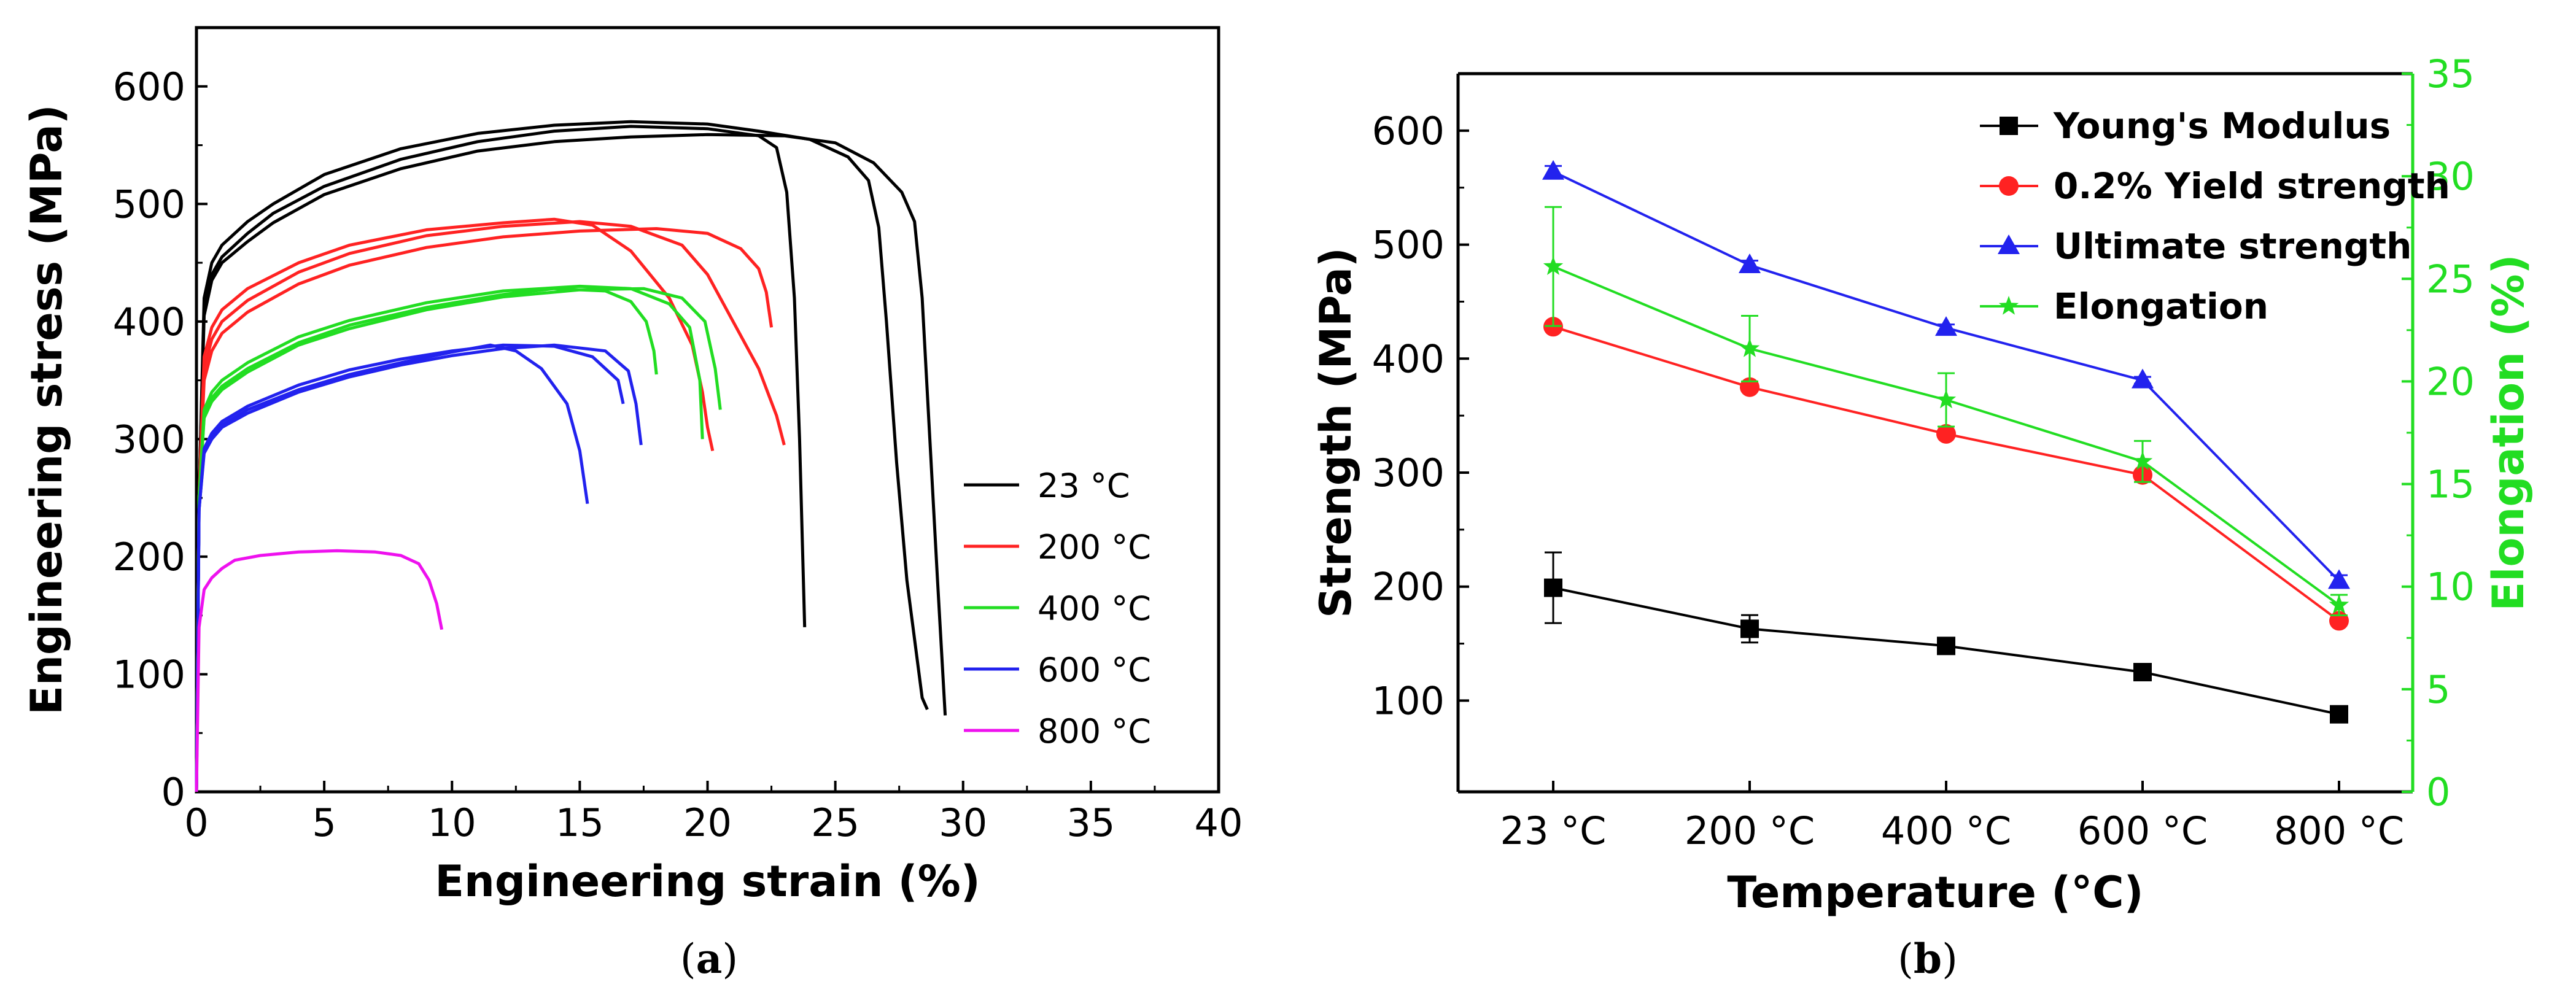 The image size is (2576, 987). I want to click on x-tick-label: 20, so click(707, 822).